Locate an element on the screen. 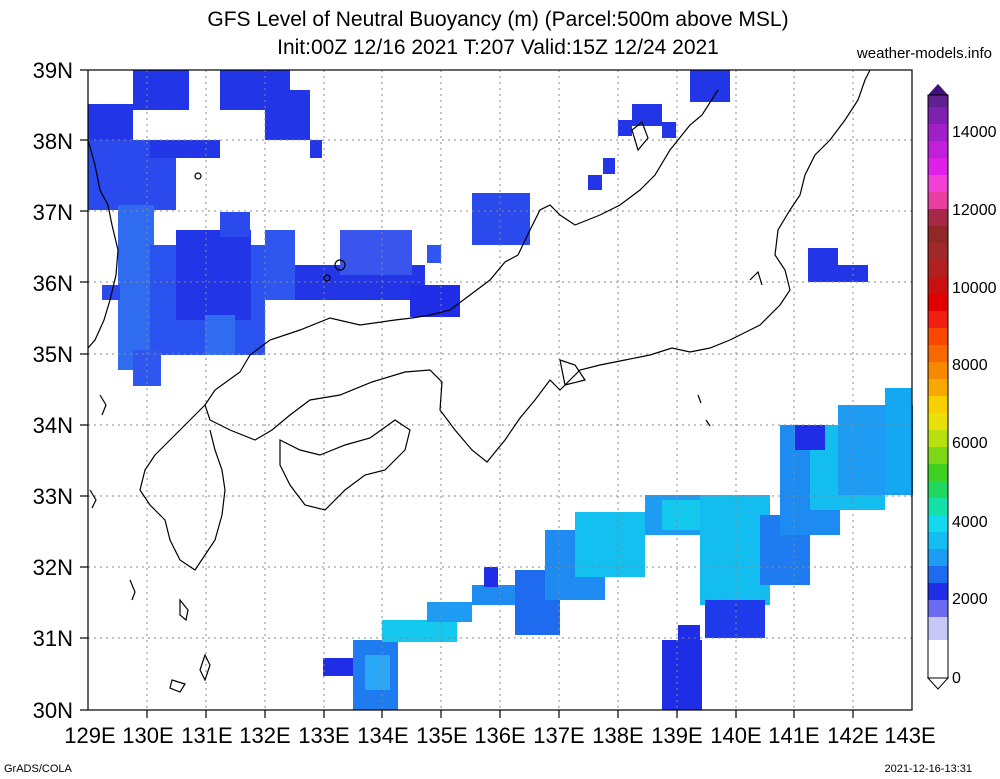 The width and height of the screenshot is (1000, 779). latitude-labels: 39N 38N 37N 36N 35N 34N 33N 32N 31N 30N is located at coordinates (53, 390).